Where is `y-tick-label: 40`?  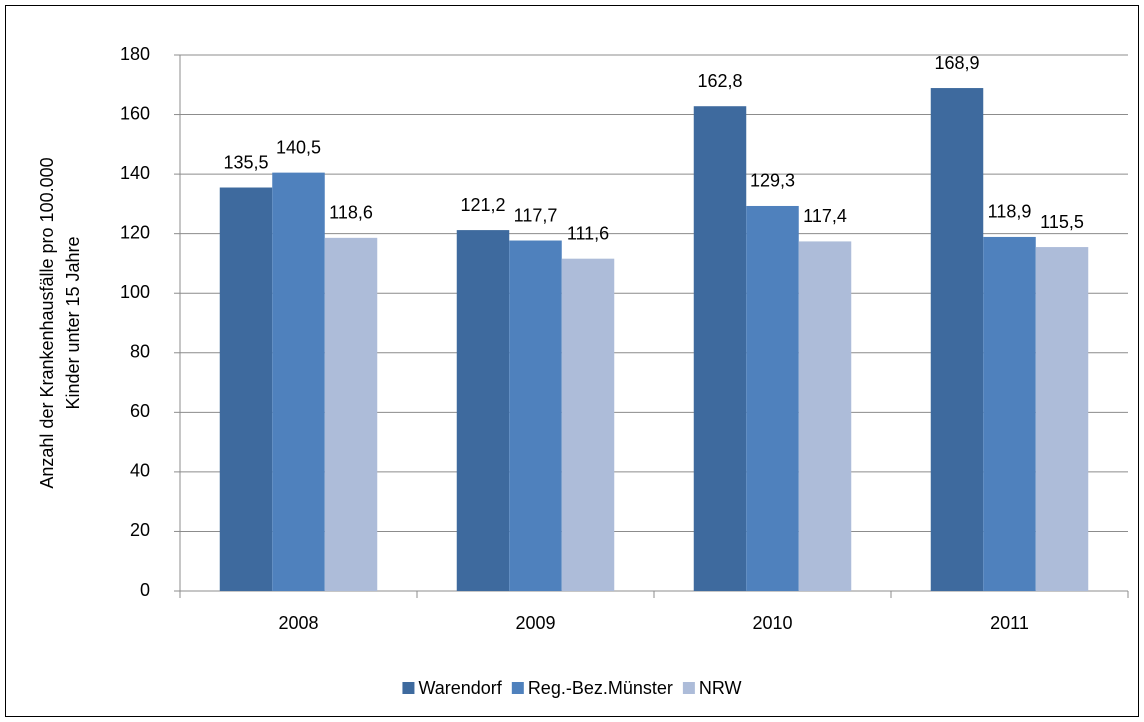
y-tick-label: 40 is located at coordinates (140, 471).